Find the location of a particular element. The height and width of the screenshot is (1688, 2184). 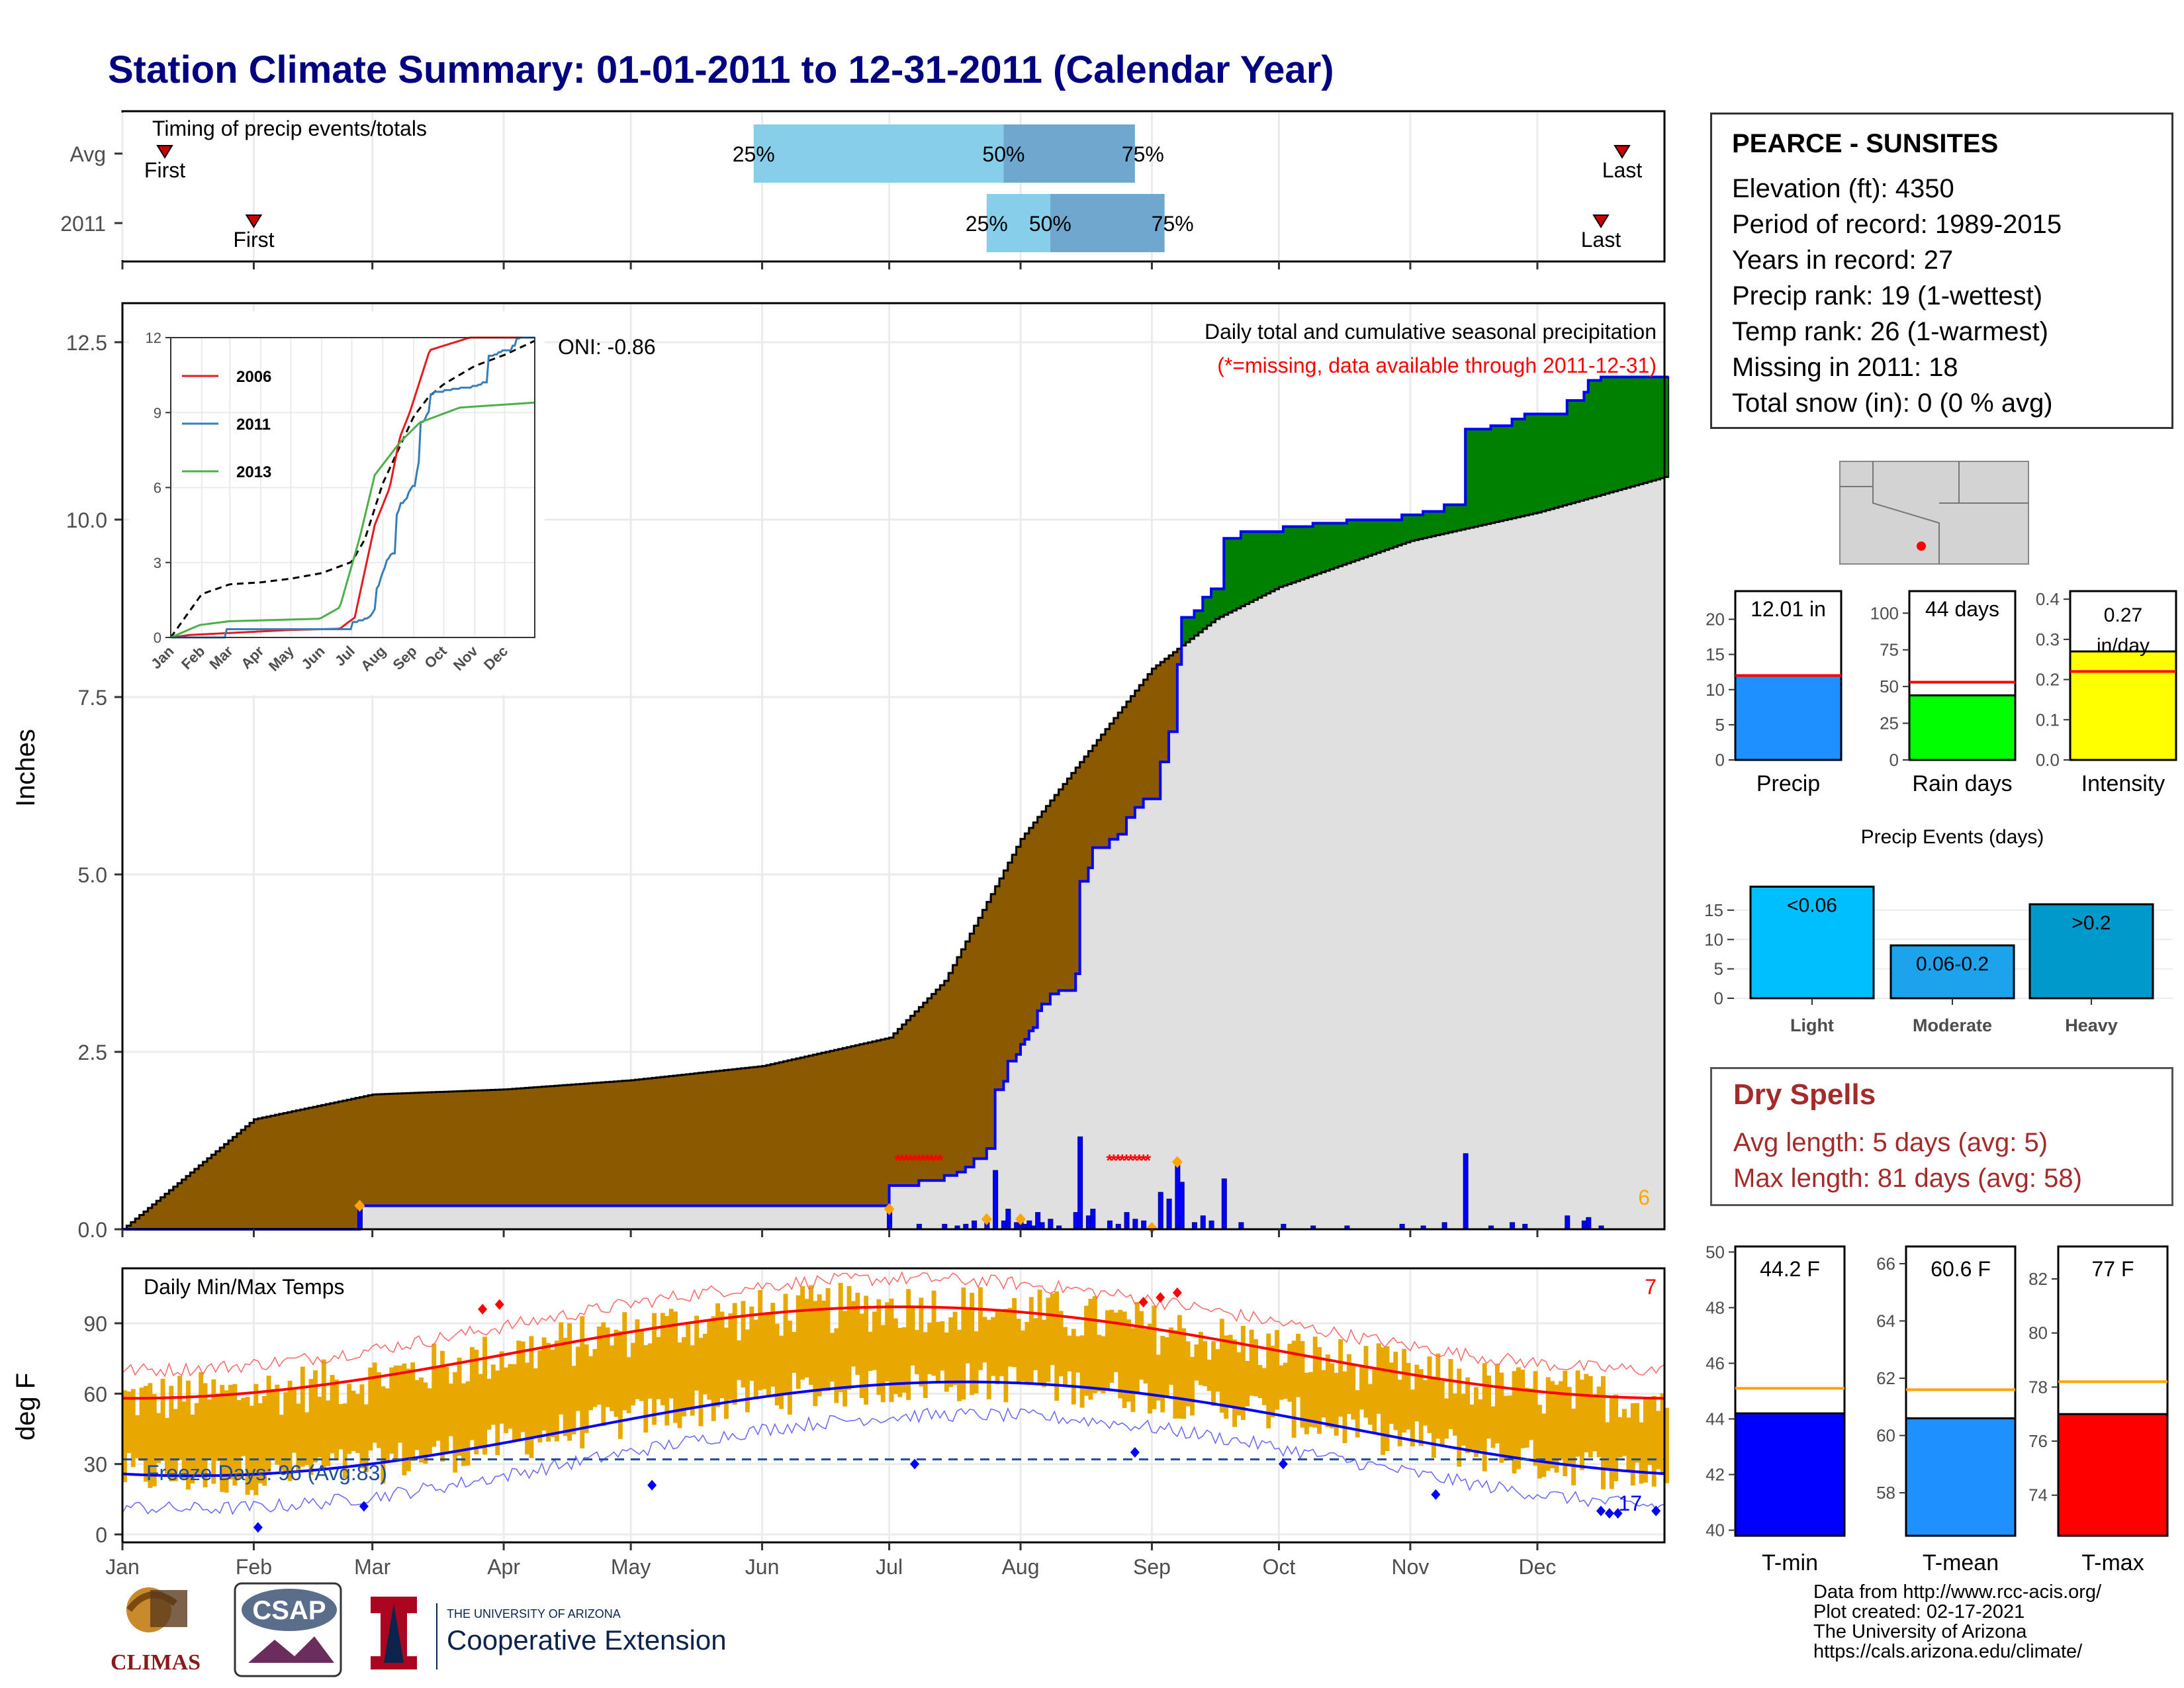

freeze-days-label: Freeze Days: 96 (Avg:83) is located at coordinates (266, 1473).